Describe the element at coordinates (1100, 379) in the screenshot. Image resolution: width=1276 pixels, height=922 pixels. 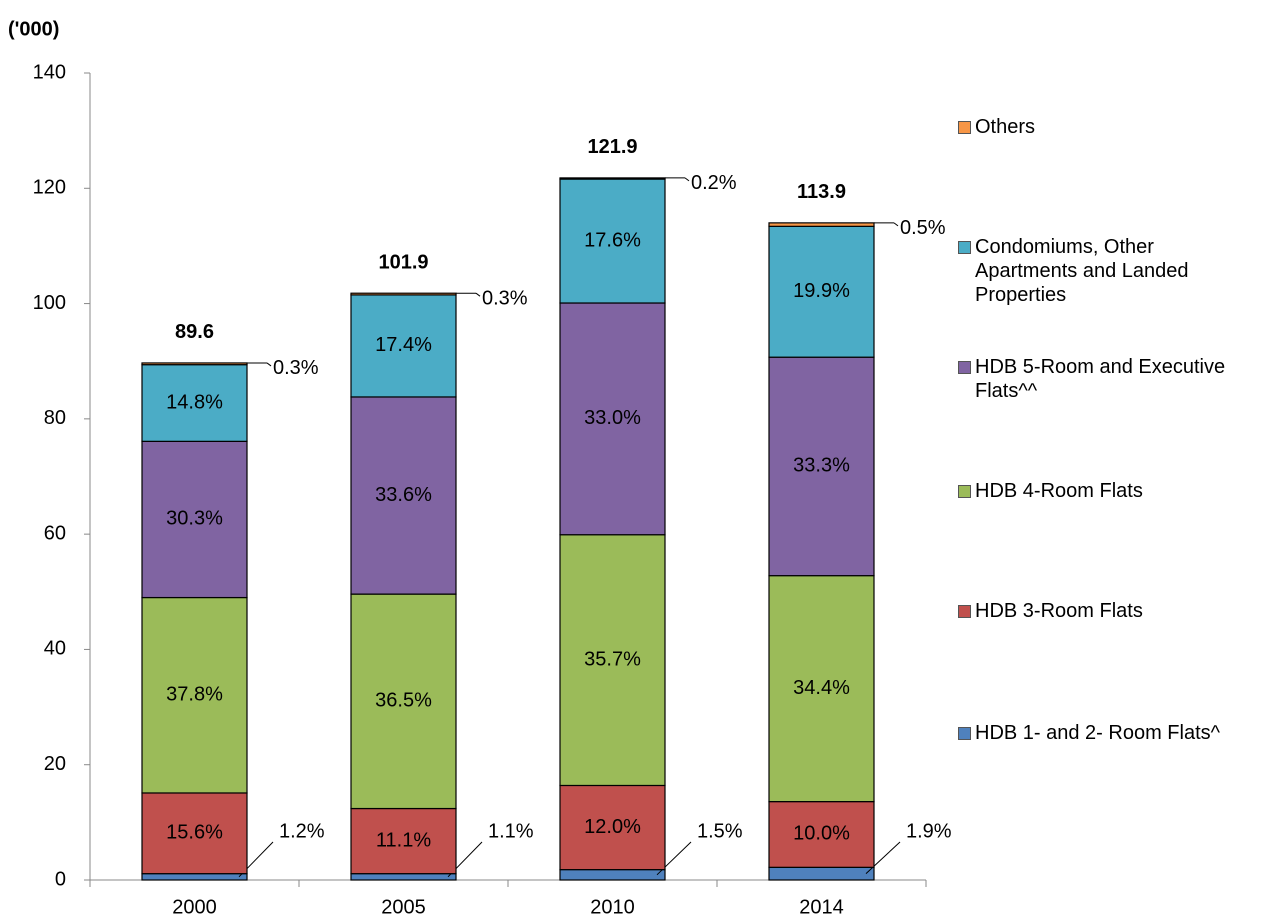
I see `legend-label: HDB 5-Room and Executive Flats^^` at that location.